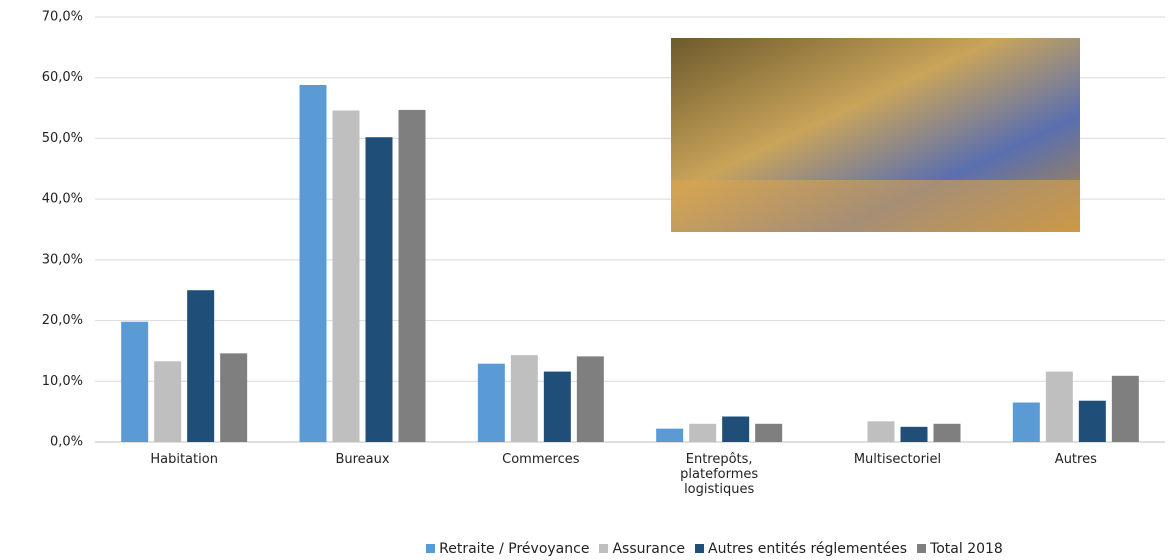 Image resolution: width=1169 pixels, height=560 pixels. What do you see at coordinates (62, 259) in the screenshot?
I see `y-tick-label: 30,0%` at bounding box center [62, 259].